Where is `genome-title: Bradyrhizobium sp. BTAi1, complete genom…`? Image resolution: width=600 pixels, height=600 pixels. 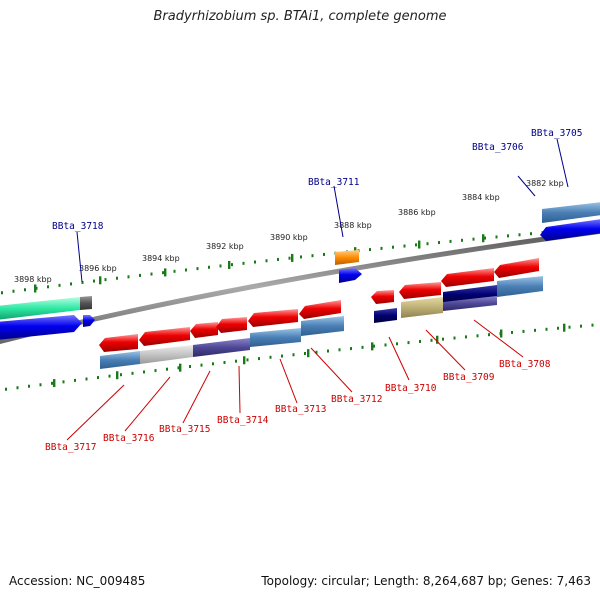
genome-title: Bradyrhizobium sp. BTAi1, complete genom… is located at coordinates (300, 16).